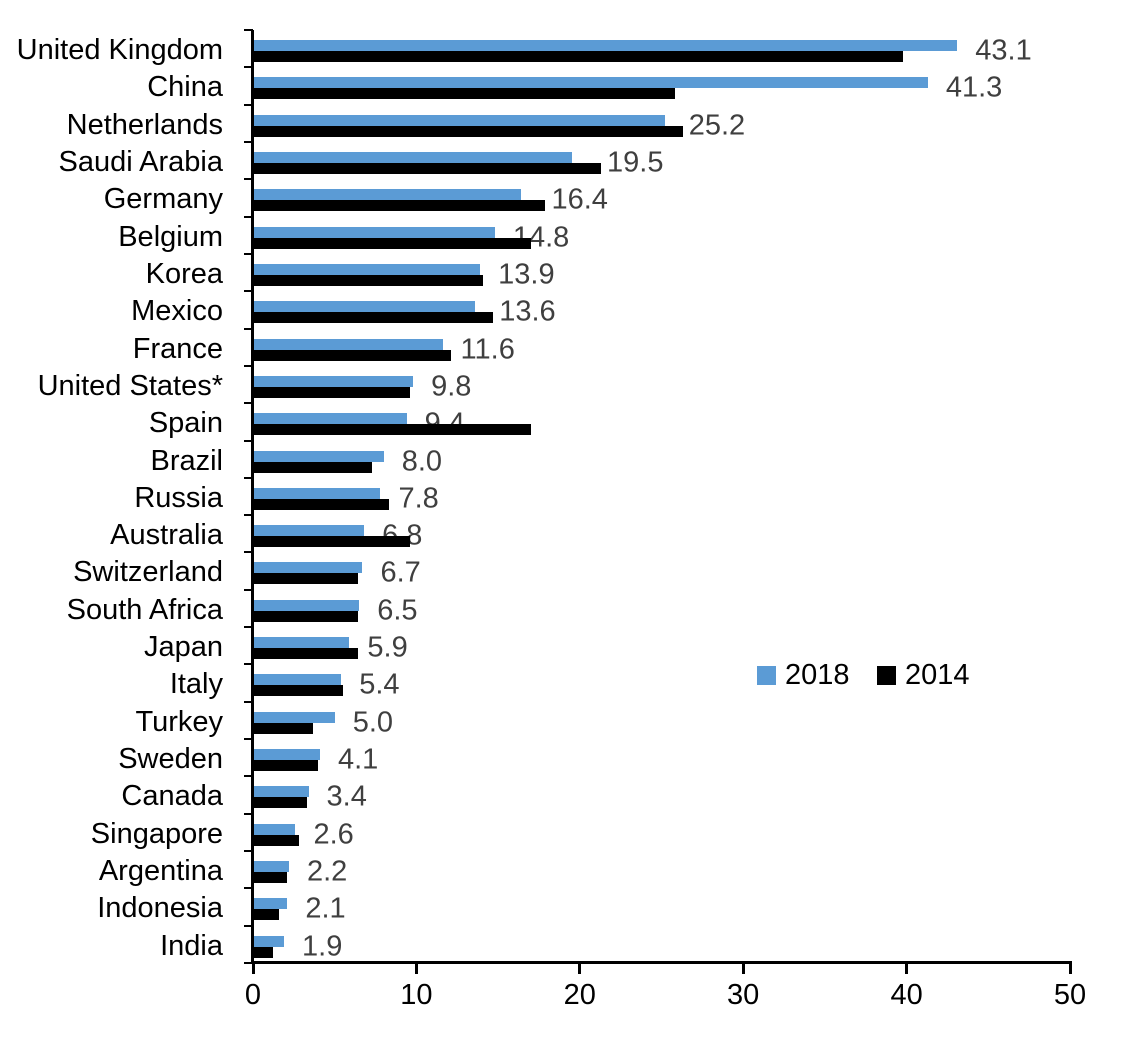 This screenshot has height=1041, width=1123. I want to click on legend-item-2014: 2014, so click(923, 675).